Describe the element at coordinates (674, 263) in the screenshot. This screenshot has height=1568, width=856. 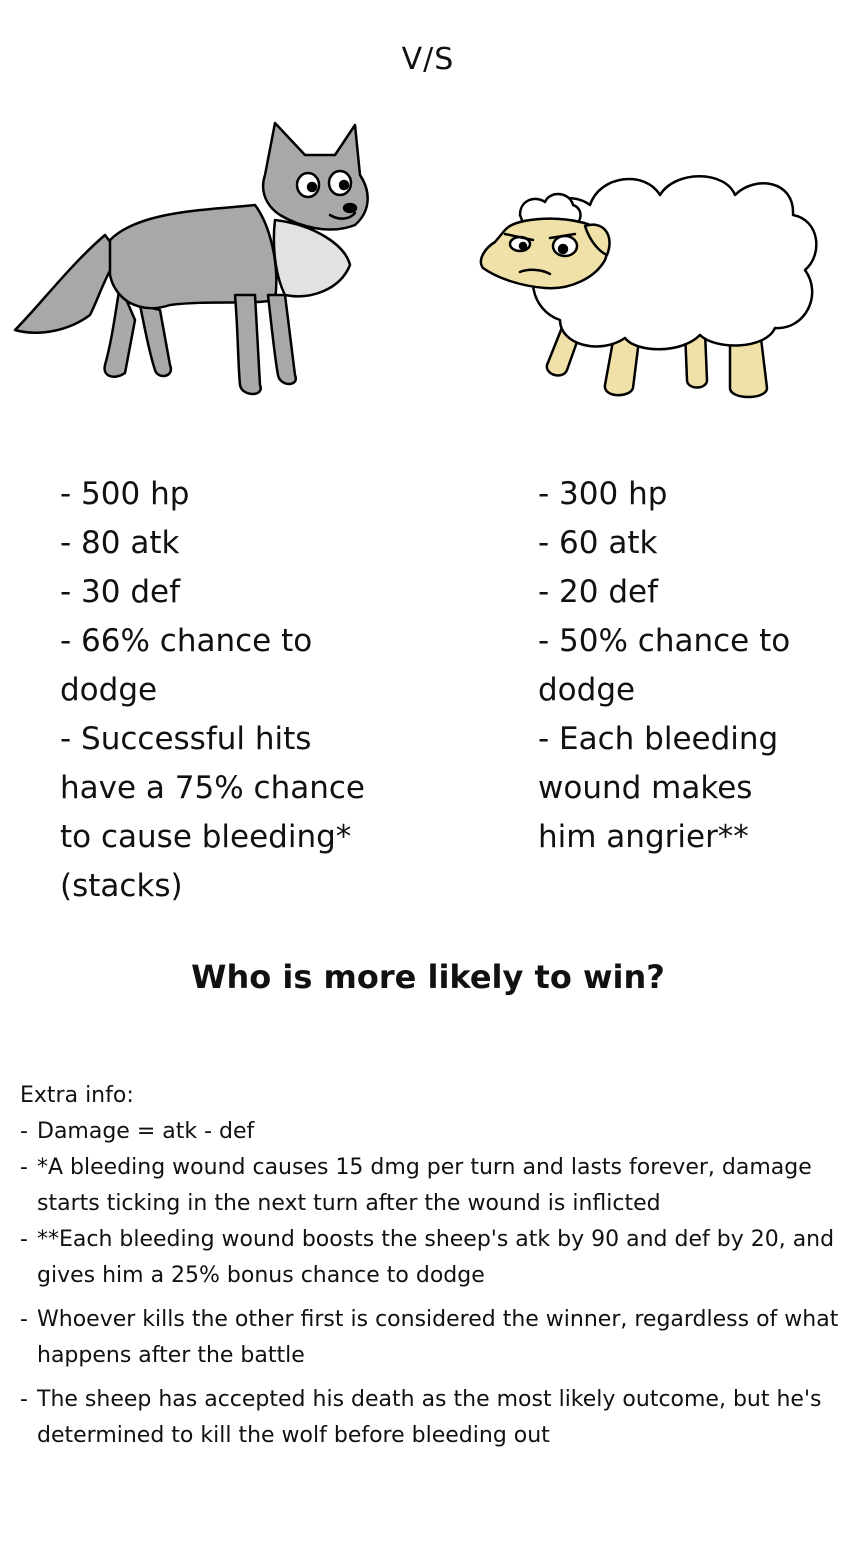
I see `sheep-wool` at that location.